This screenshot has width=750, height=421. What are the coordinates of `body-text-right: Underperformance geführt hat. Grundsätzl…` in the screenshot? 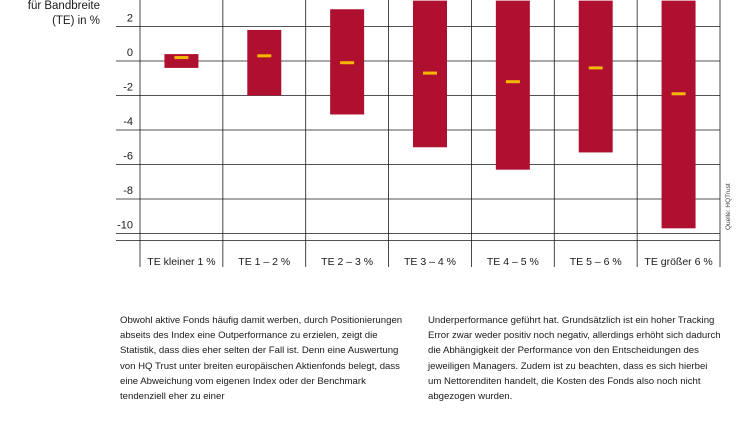 It's located at (574, 359).